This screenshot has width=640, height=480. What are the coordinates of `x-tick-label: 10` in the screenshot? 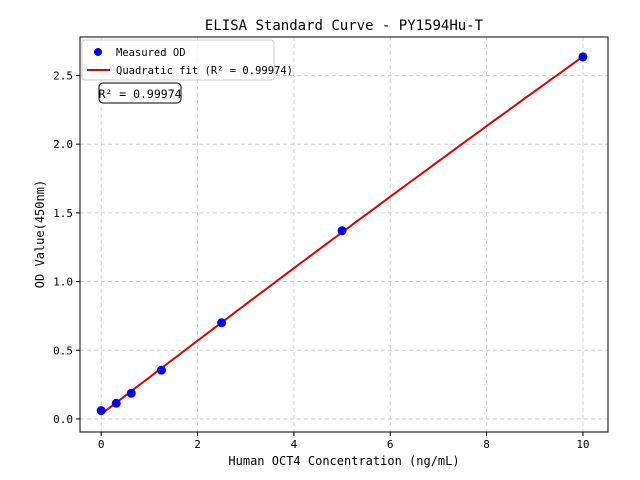 It's located at (582, 444).